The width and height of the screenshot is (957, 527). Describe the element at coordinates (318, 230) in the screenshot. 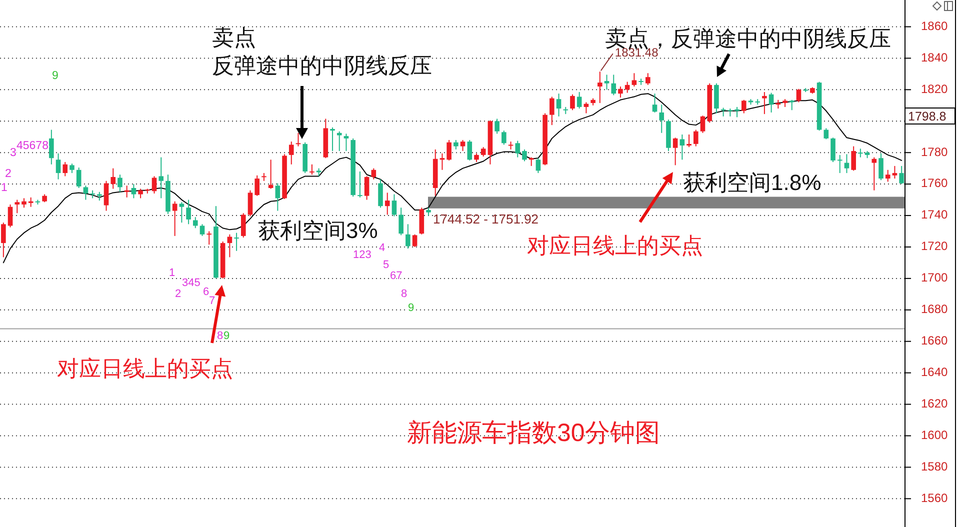

I see `annotation: 获利空间3%` at that location.